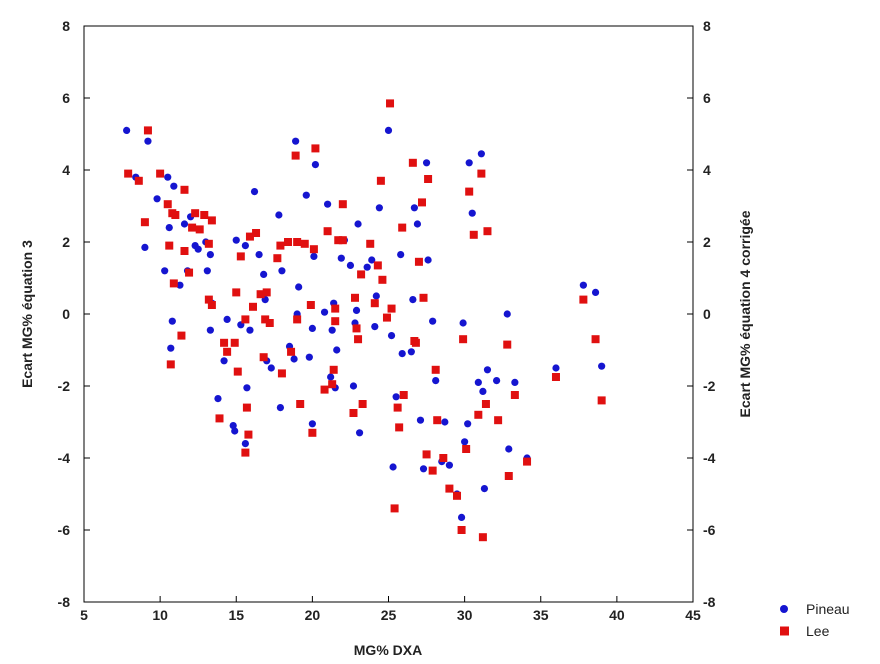 This screenshot has height=664, width=880. Describe the element at coordinates (707, 26) in the screenshot. I see `y-tick-label-right: 8` at that location.